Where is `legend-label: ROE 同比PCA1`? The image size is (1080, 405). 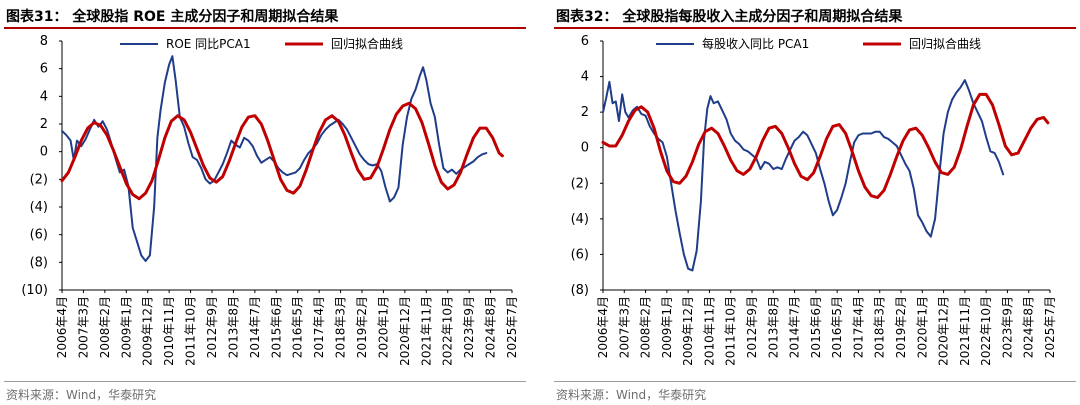
legend-label: ROE 同比PCA1 is located at coordinates (208, 44).